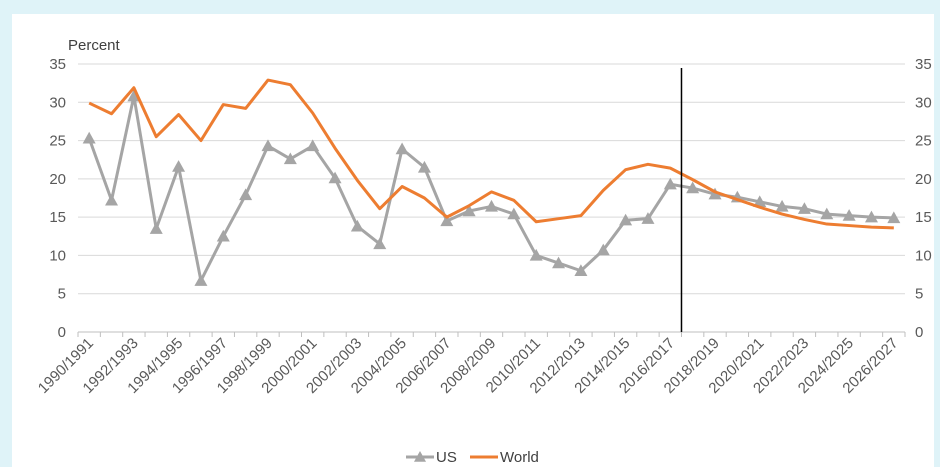 This screenshot has height=467, width=940. What do you see at coordinates (57, 198) in the screenshot?
I see `y-axis-left: 0 5 10 15 20 25 30 35` at bounding box center [57, 198].